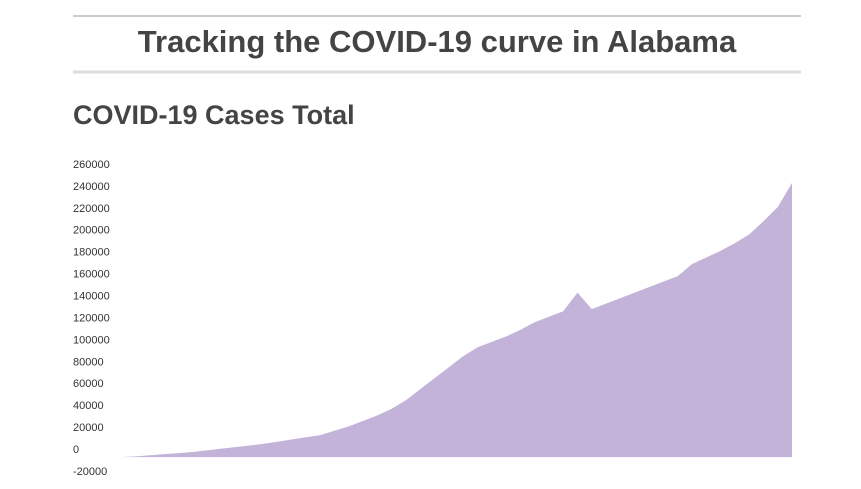 The image size is (861, 489). What do you see at coordinates (437, 41) in the screenshot?
I see `page-title: Tracking the COVID-19 curve in Alabama` at bounding box center [437, 41].